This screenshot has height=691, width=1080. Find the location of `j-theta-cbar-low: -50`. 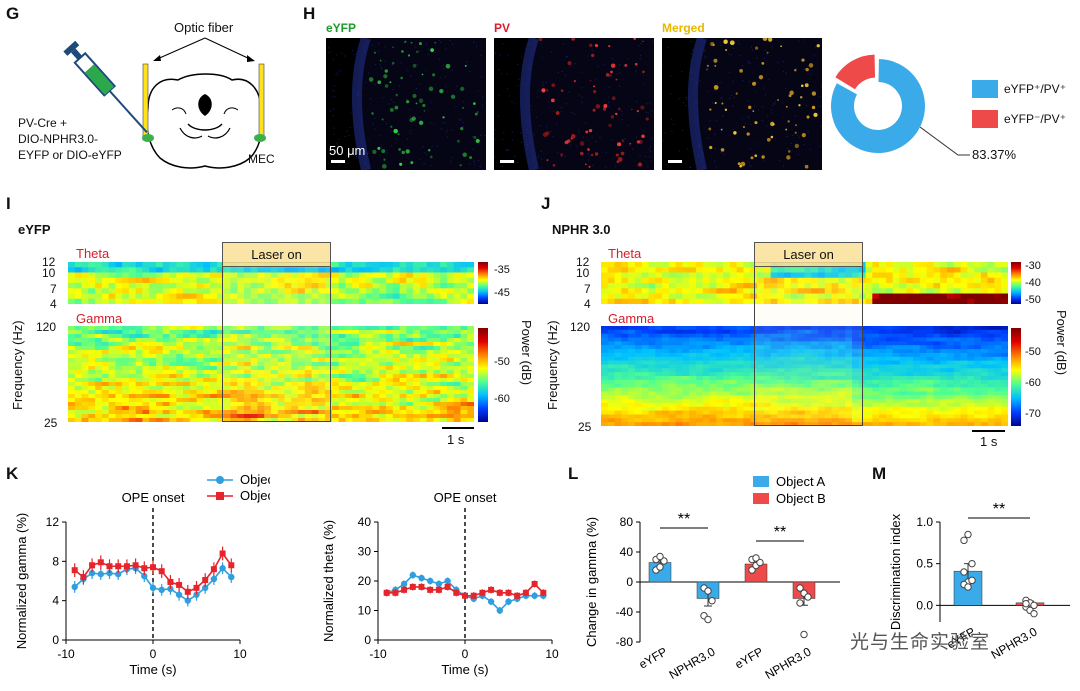

j-theta-cbar-low: -50 is located at coordinates (1033, 300).